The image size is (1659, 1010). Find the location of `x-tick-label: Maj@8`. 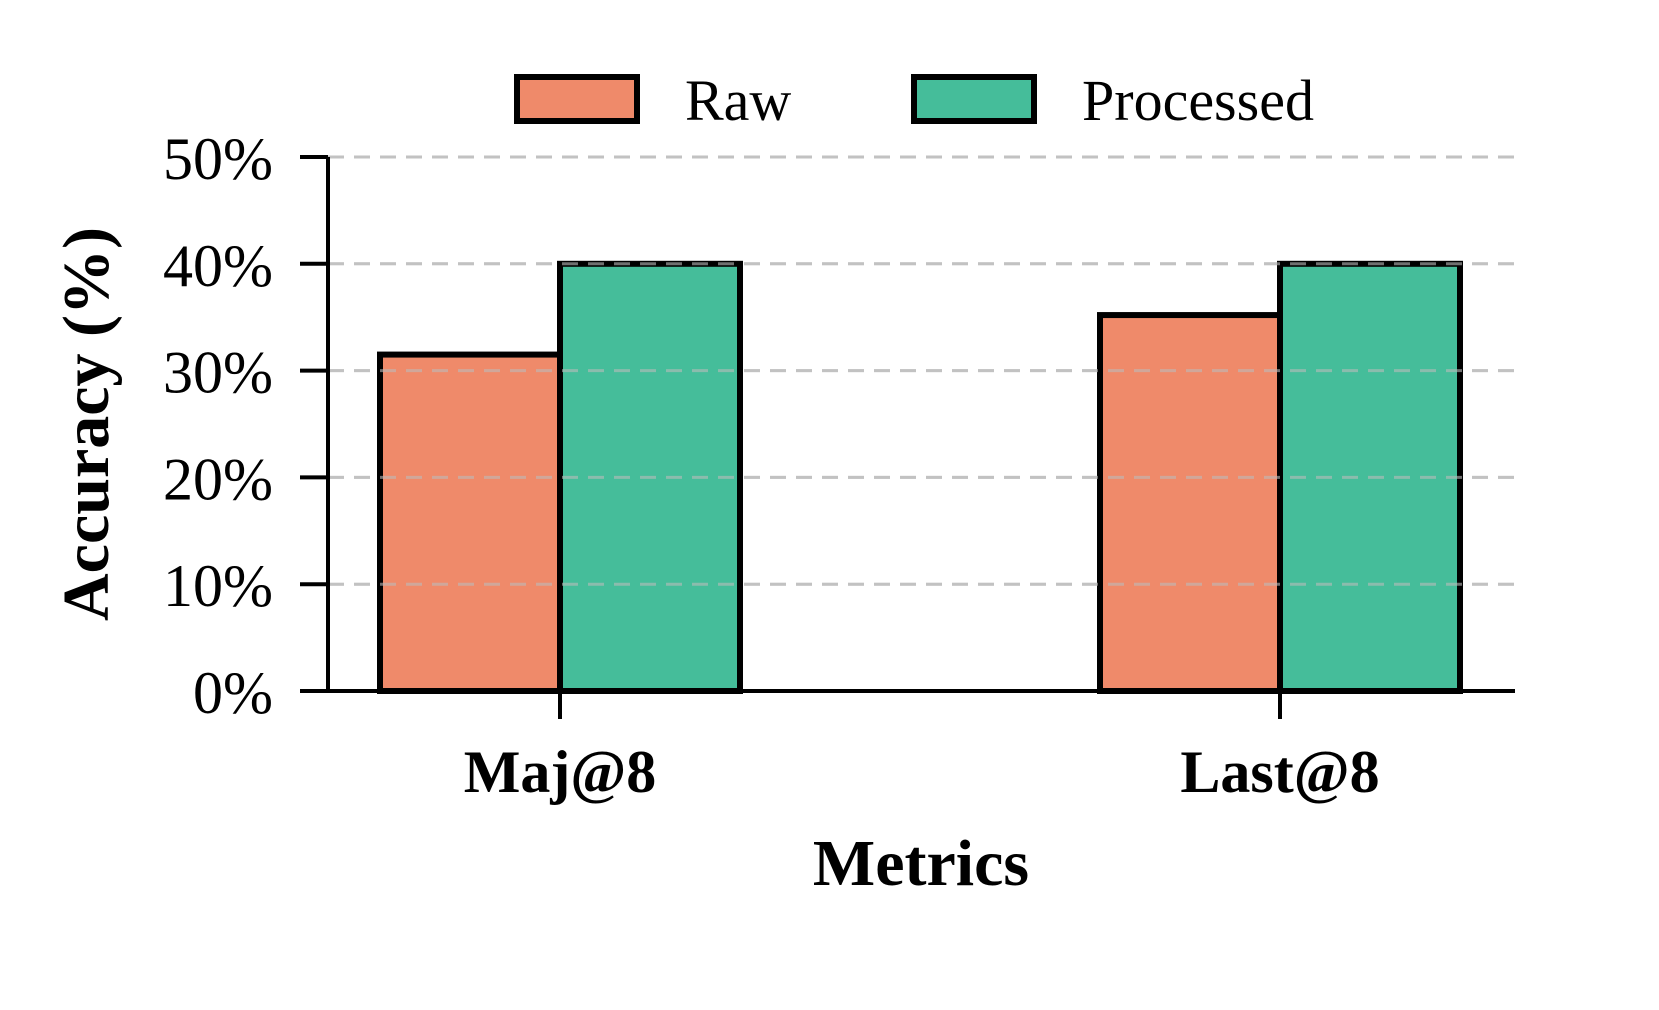

x-tick-label: Maj@8 is located at coordinates (560, 772).